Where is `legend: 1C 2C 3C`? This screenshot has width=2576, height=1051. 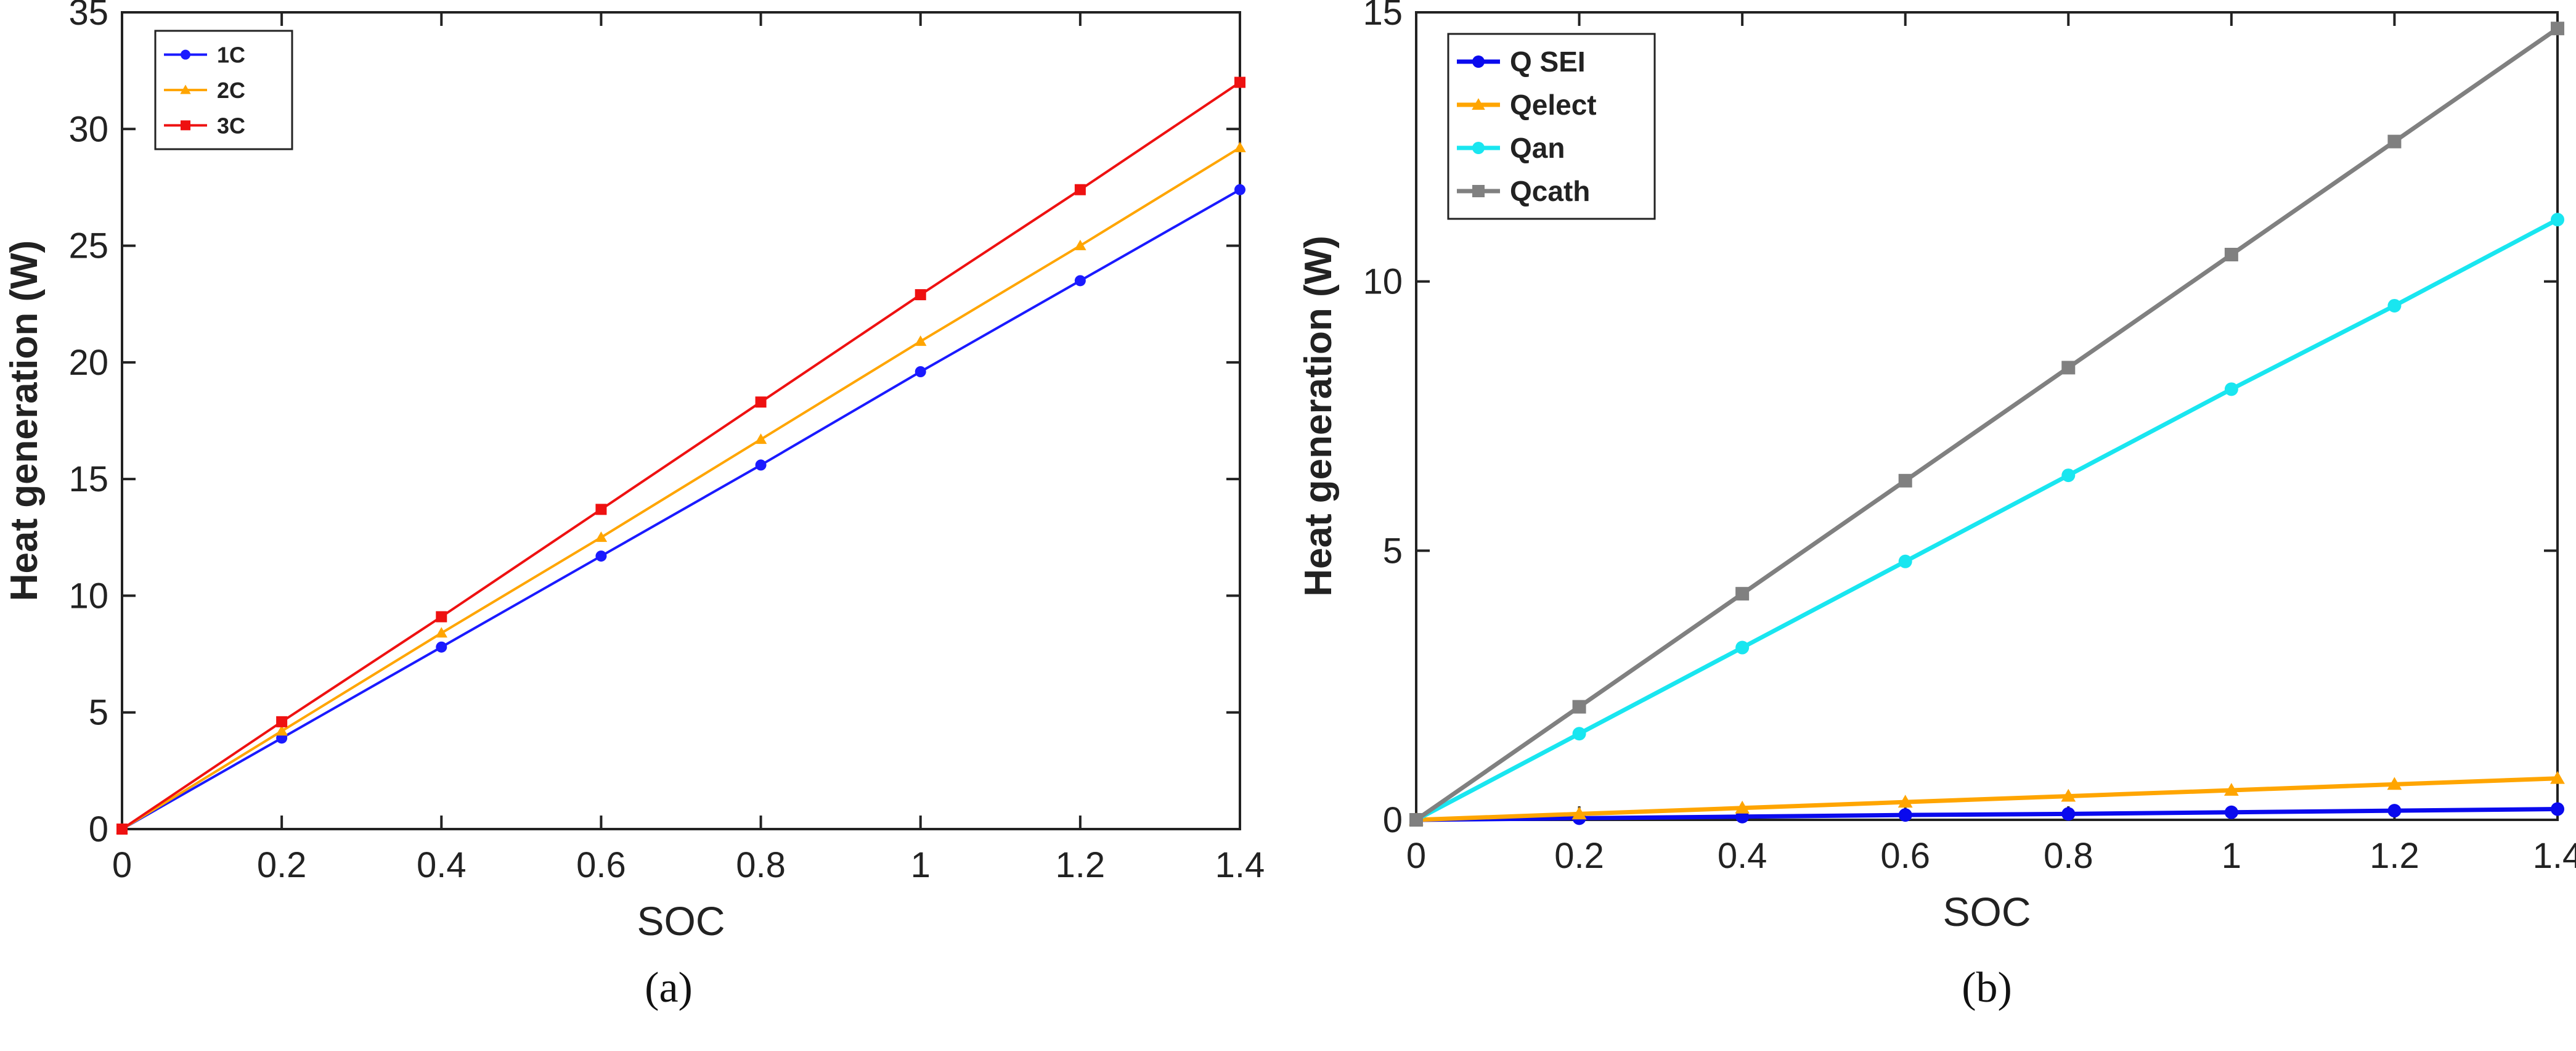
legend: 1C 2C 3C is located at coordinates (223, 90).